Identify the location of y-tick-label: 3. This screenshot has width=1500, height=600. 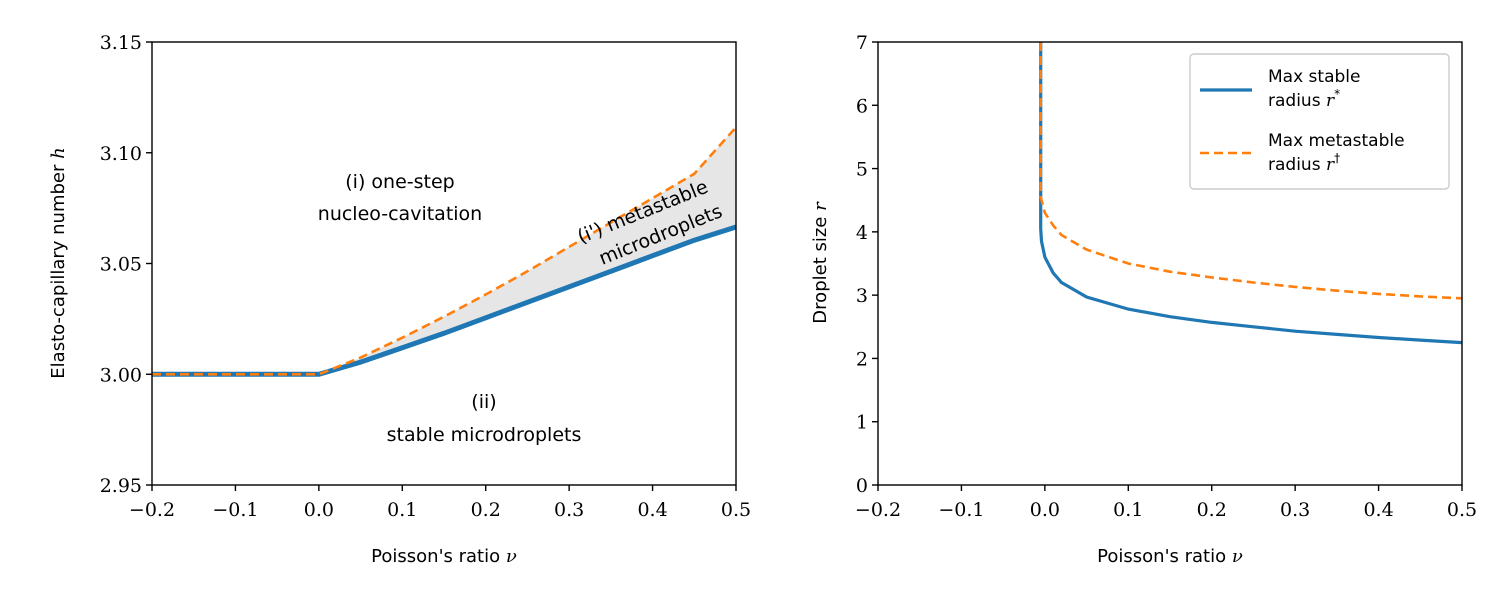
(862, 296).